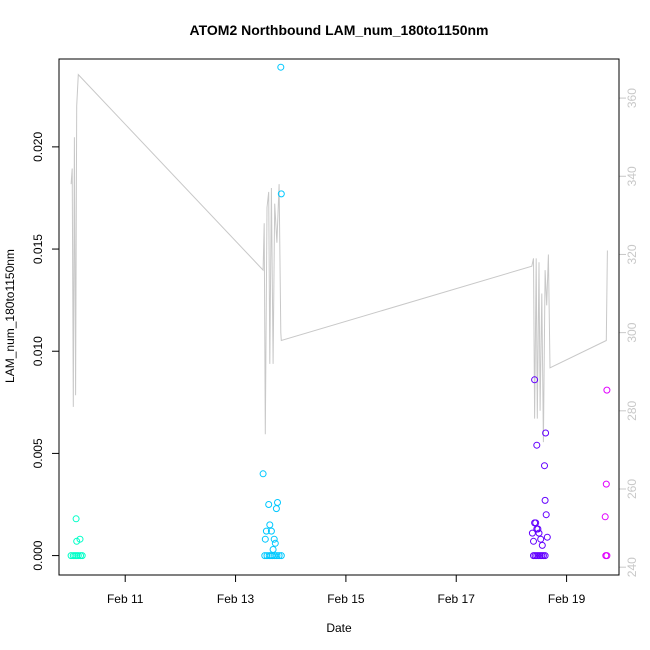  What do you see at coordinates (632, 254) in the screenshot?
I see `y2-tick-label: 320` at bounding box center [632, 254].